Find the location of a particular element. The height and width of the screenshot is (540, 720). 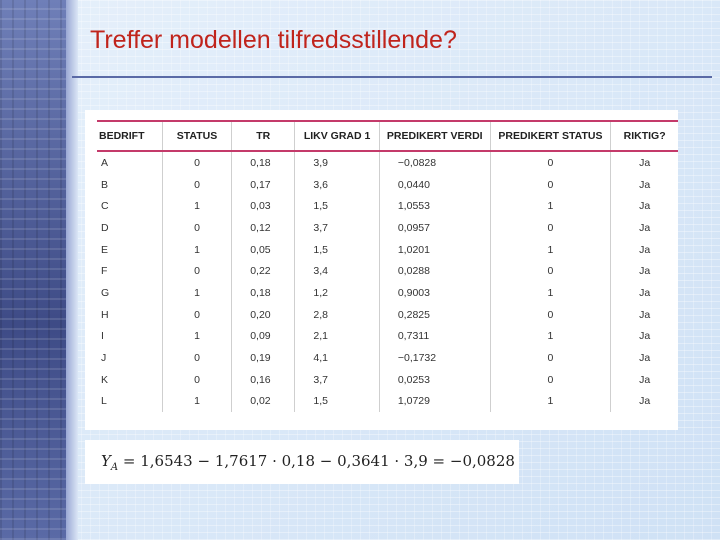

header-tr: TR is located at coordinates (263, 136).